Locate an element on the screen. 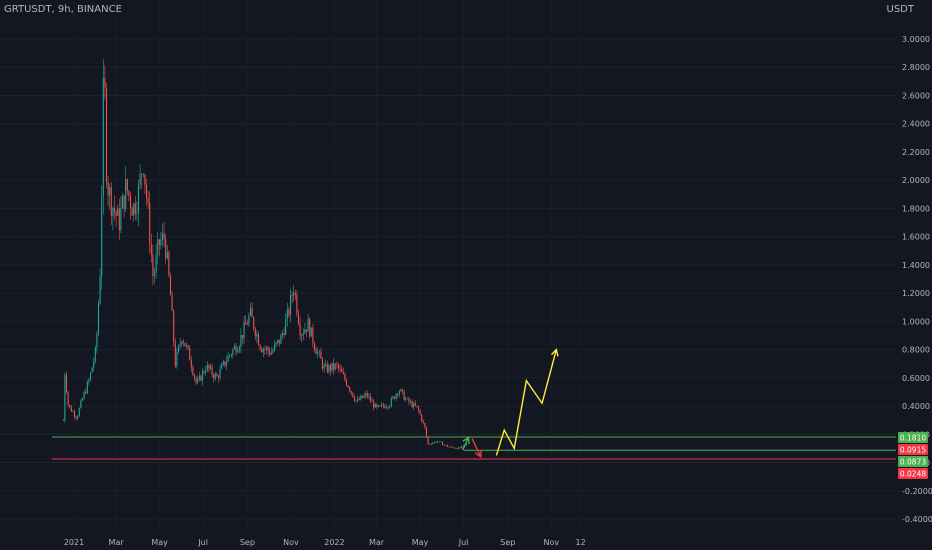  drawings is located at coordinates (510, 403).